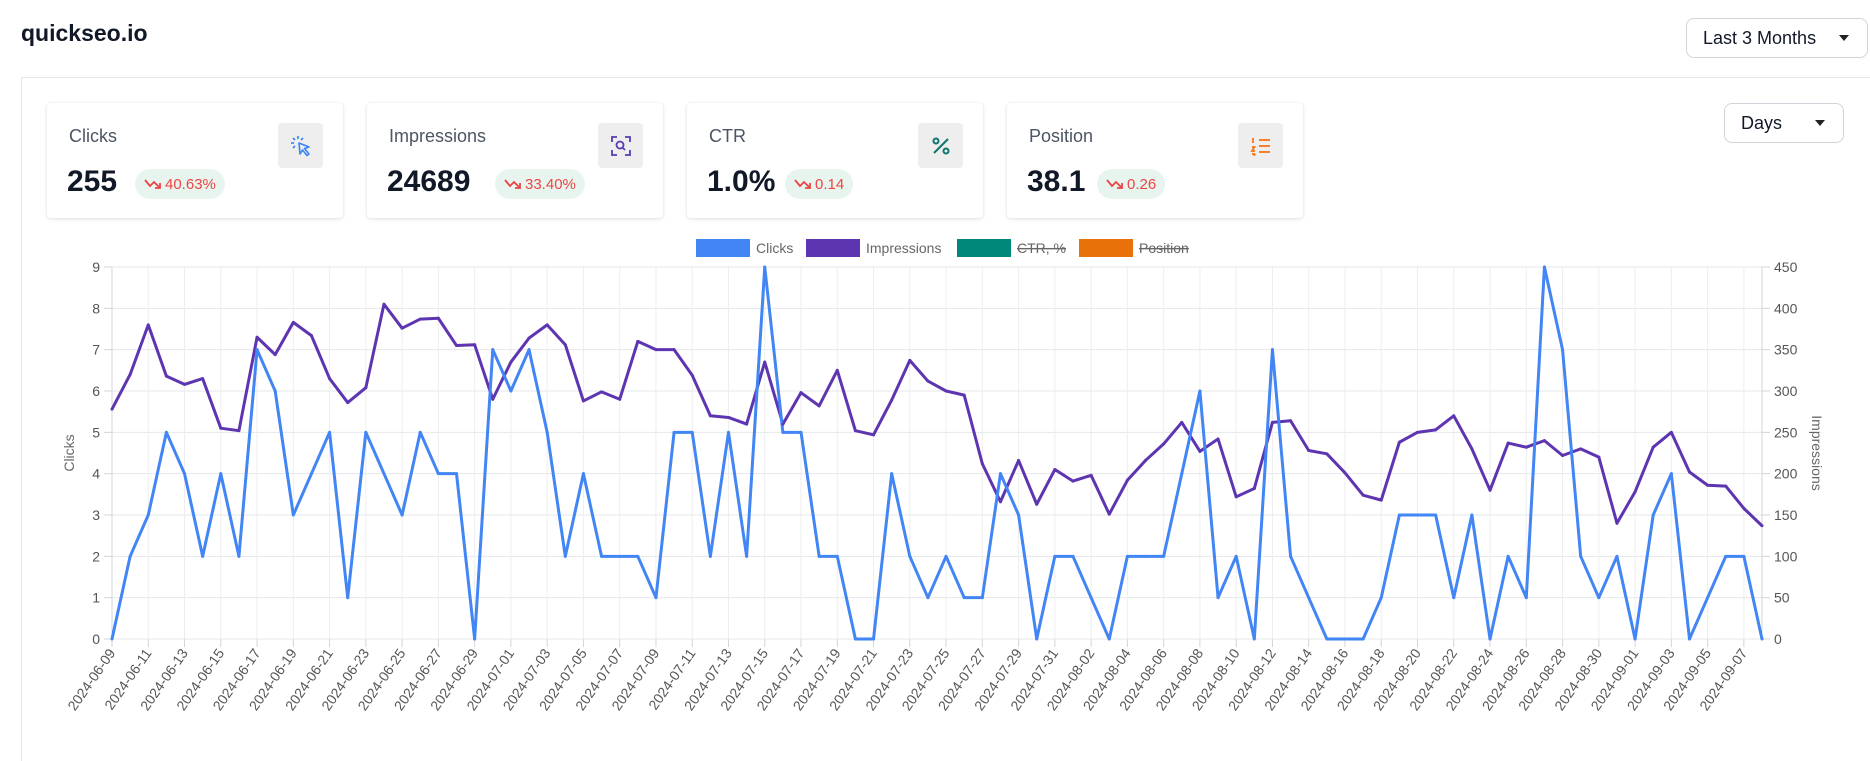 Image resolution: width=1870 pixels, height=761 pixels. What do you see at coordinates (1786, 515) in the screenshot?
I see `y-right-tick-label: 150` at bounding box center [1786, 515].